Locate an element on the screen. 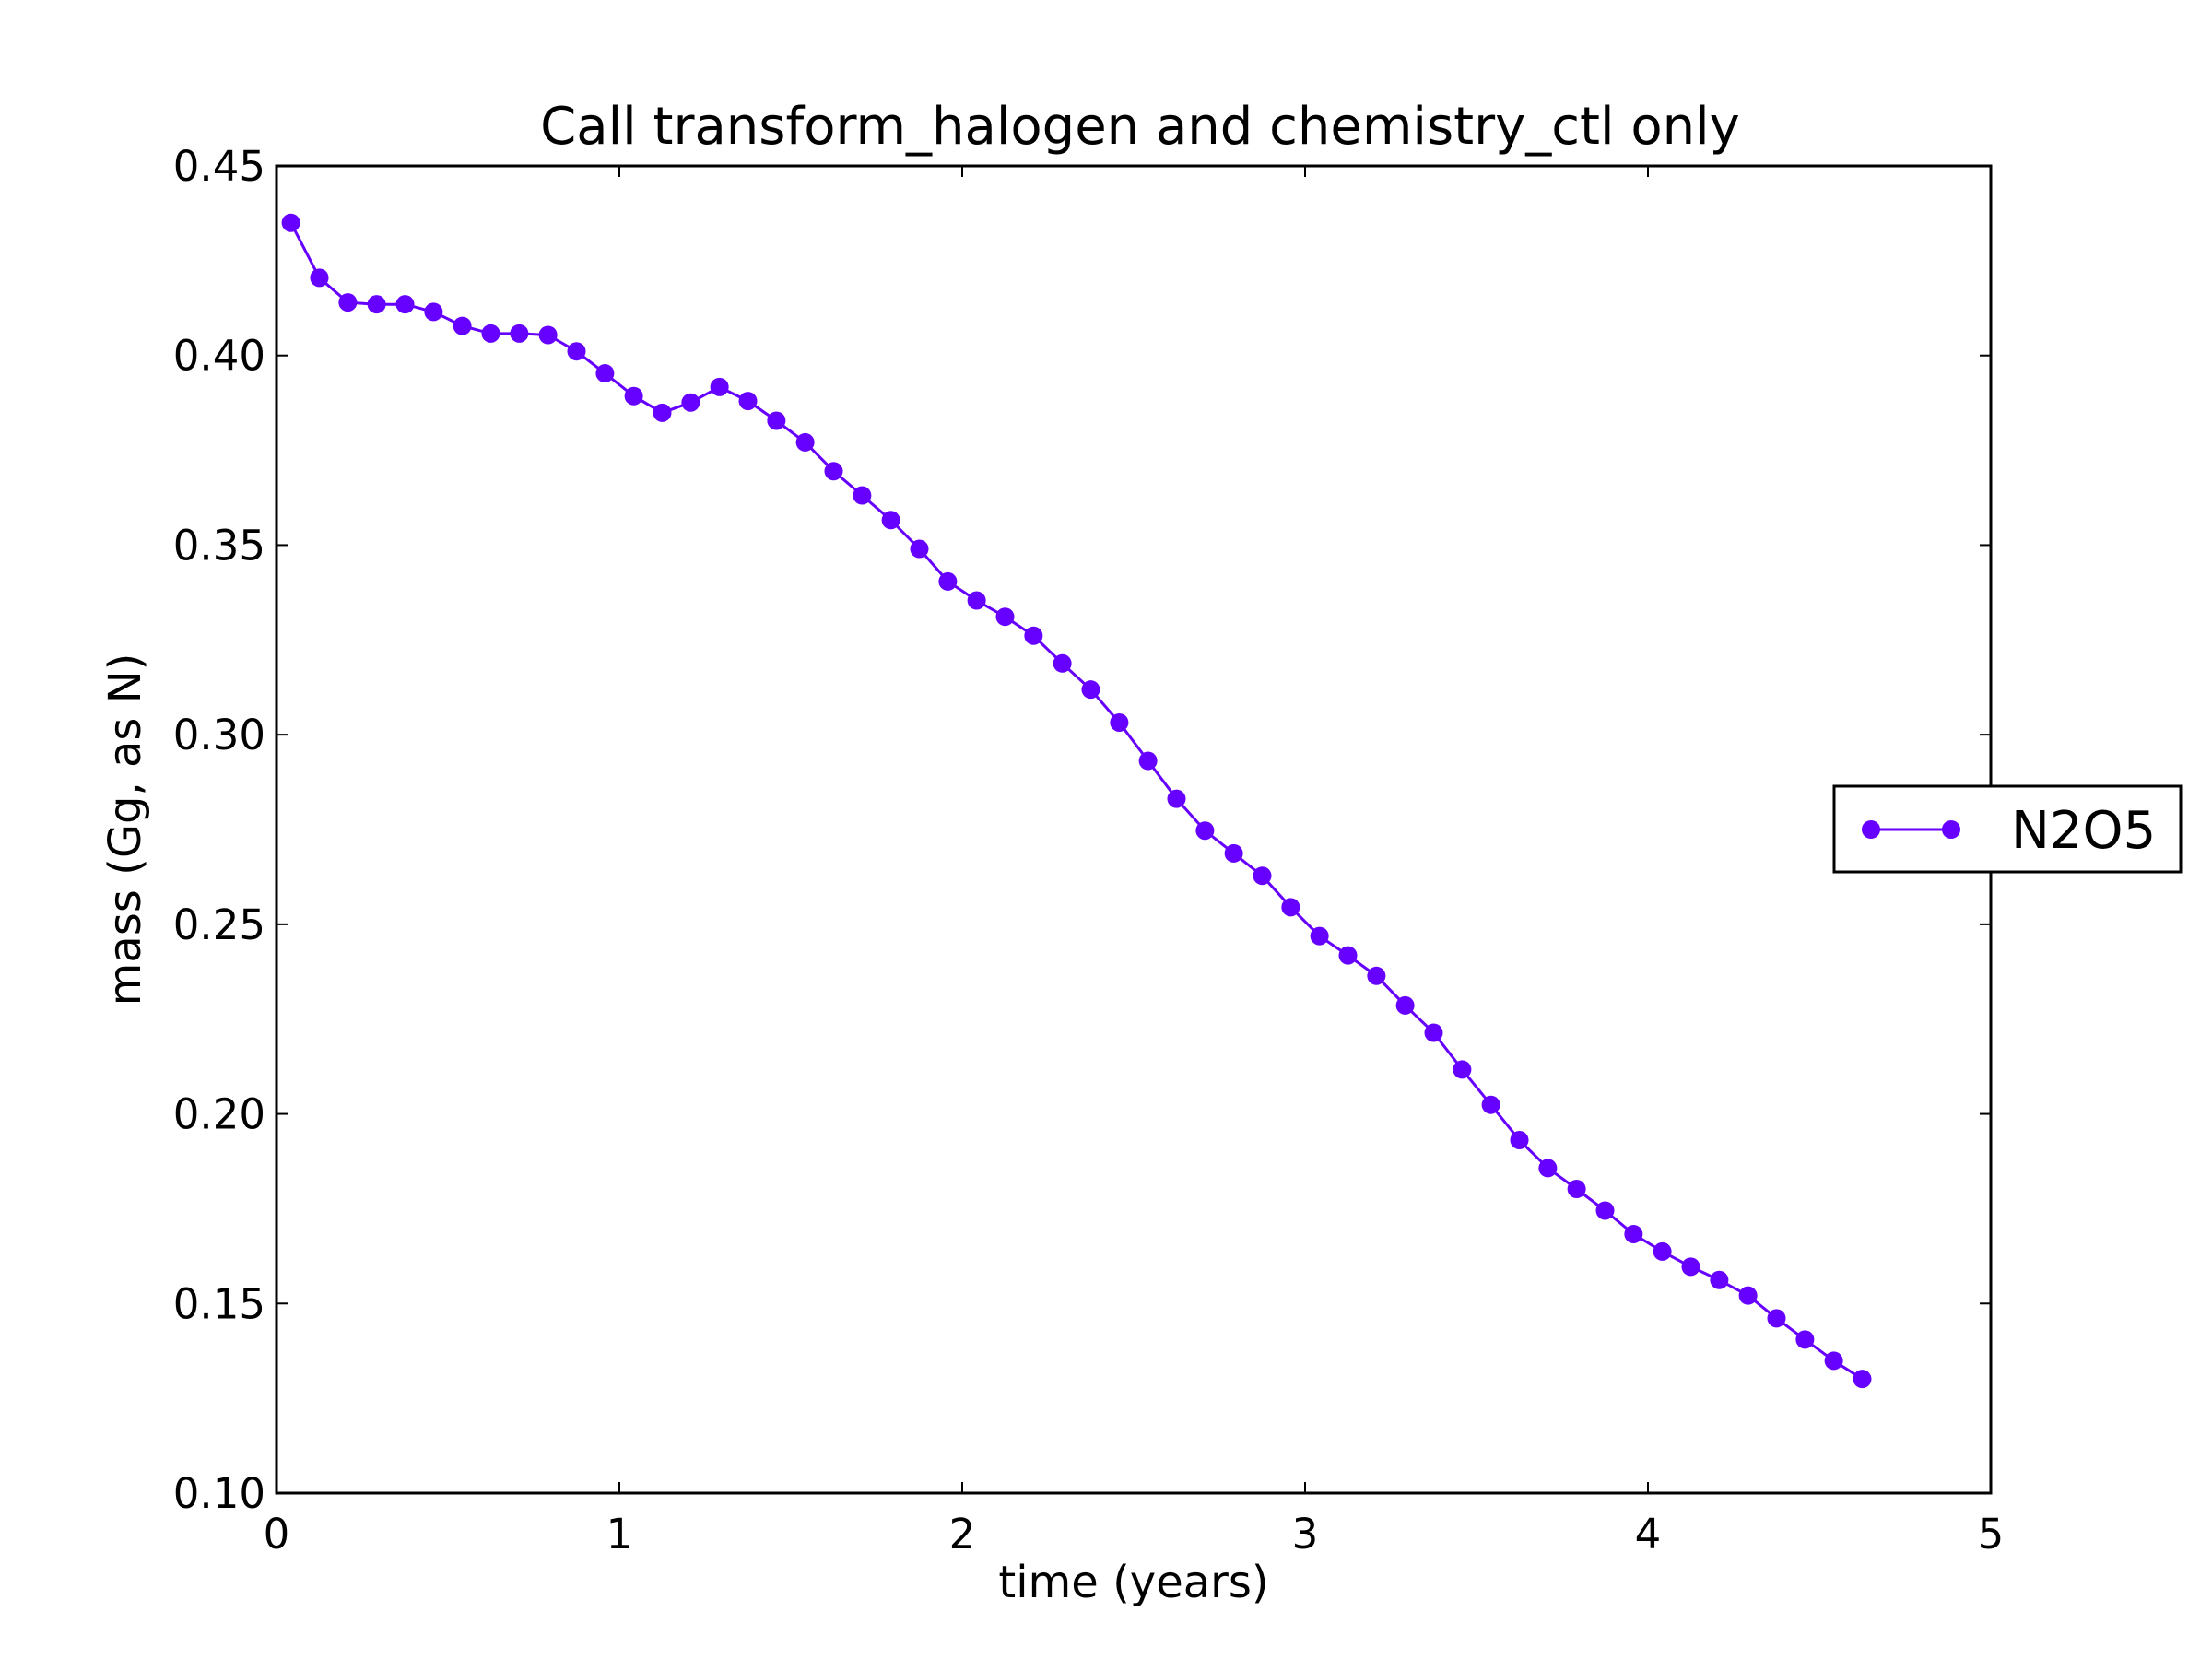 This screenshot has width=2212, height=1659. x-axis-label: time (years) is located at coordinates (1133, 1582).